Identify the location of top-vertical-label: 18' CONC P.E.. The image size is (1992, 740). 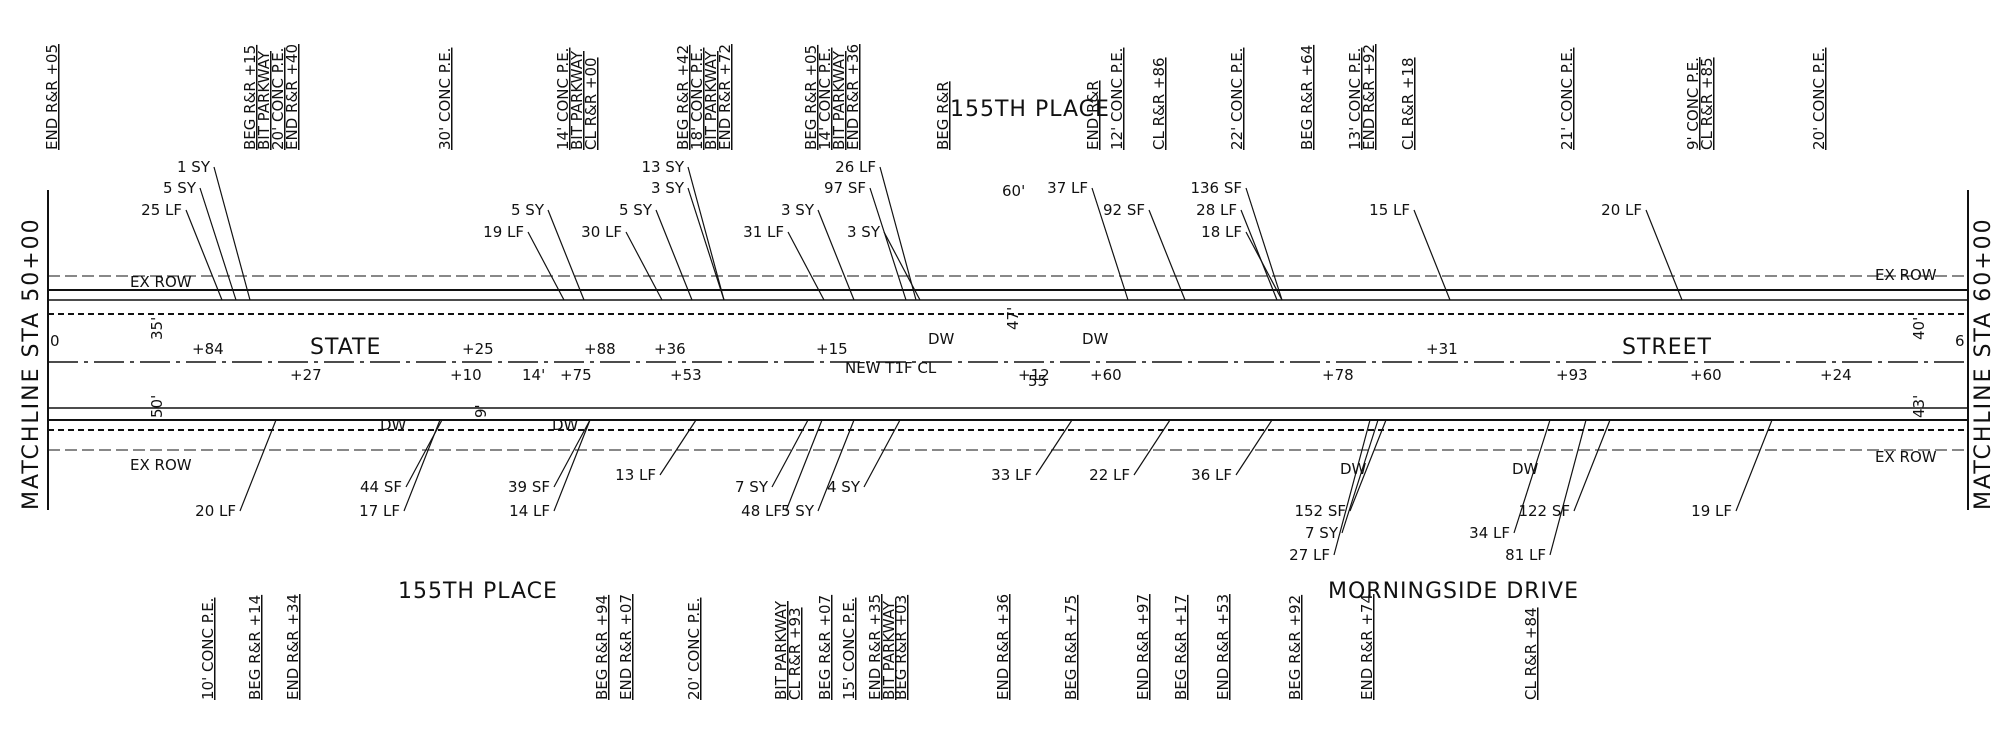
(697, 99).